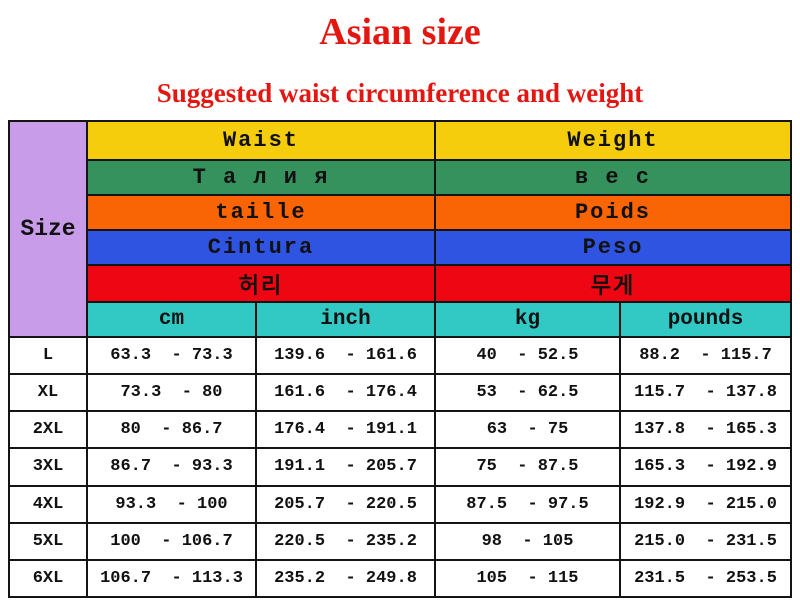 This screenshot has width=800, height=600. Describe the element at coordinates (613, 247) in the screenshot. I see `header-weight-spanish: Peso` at that location.